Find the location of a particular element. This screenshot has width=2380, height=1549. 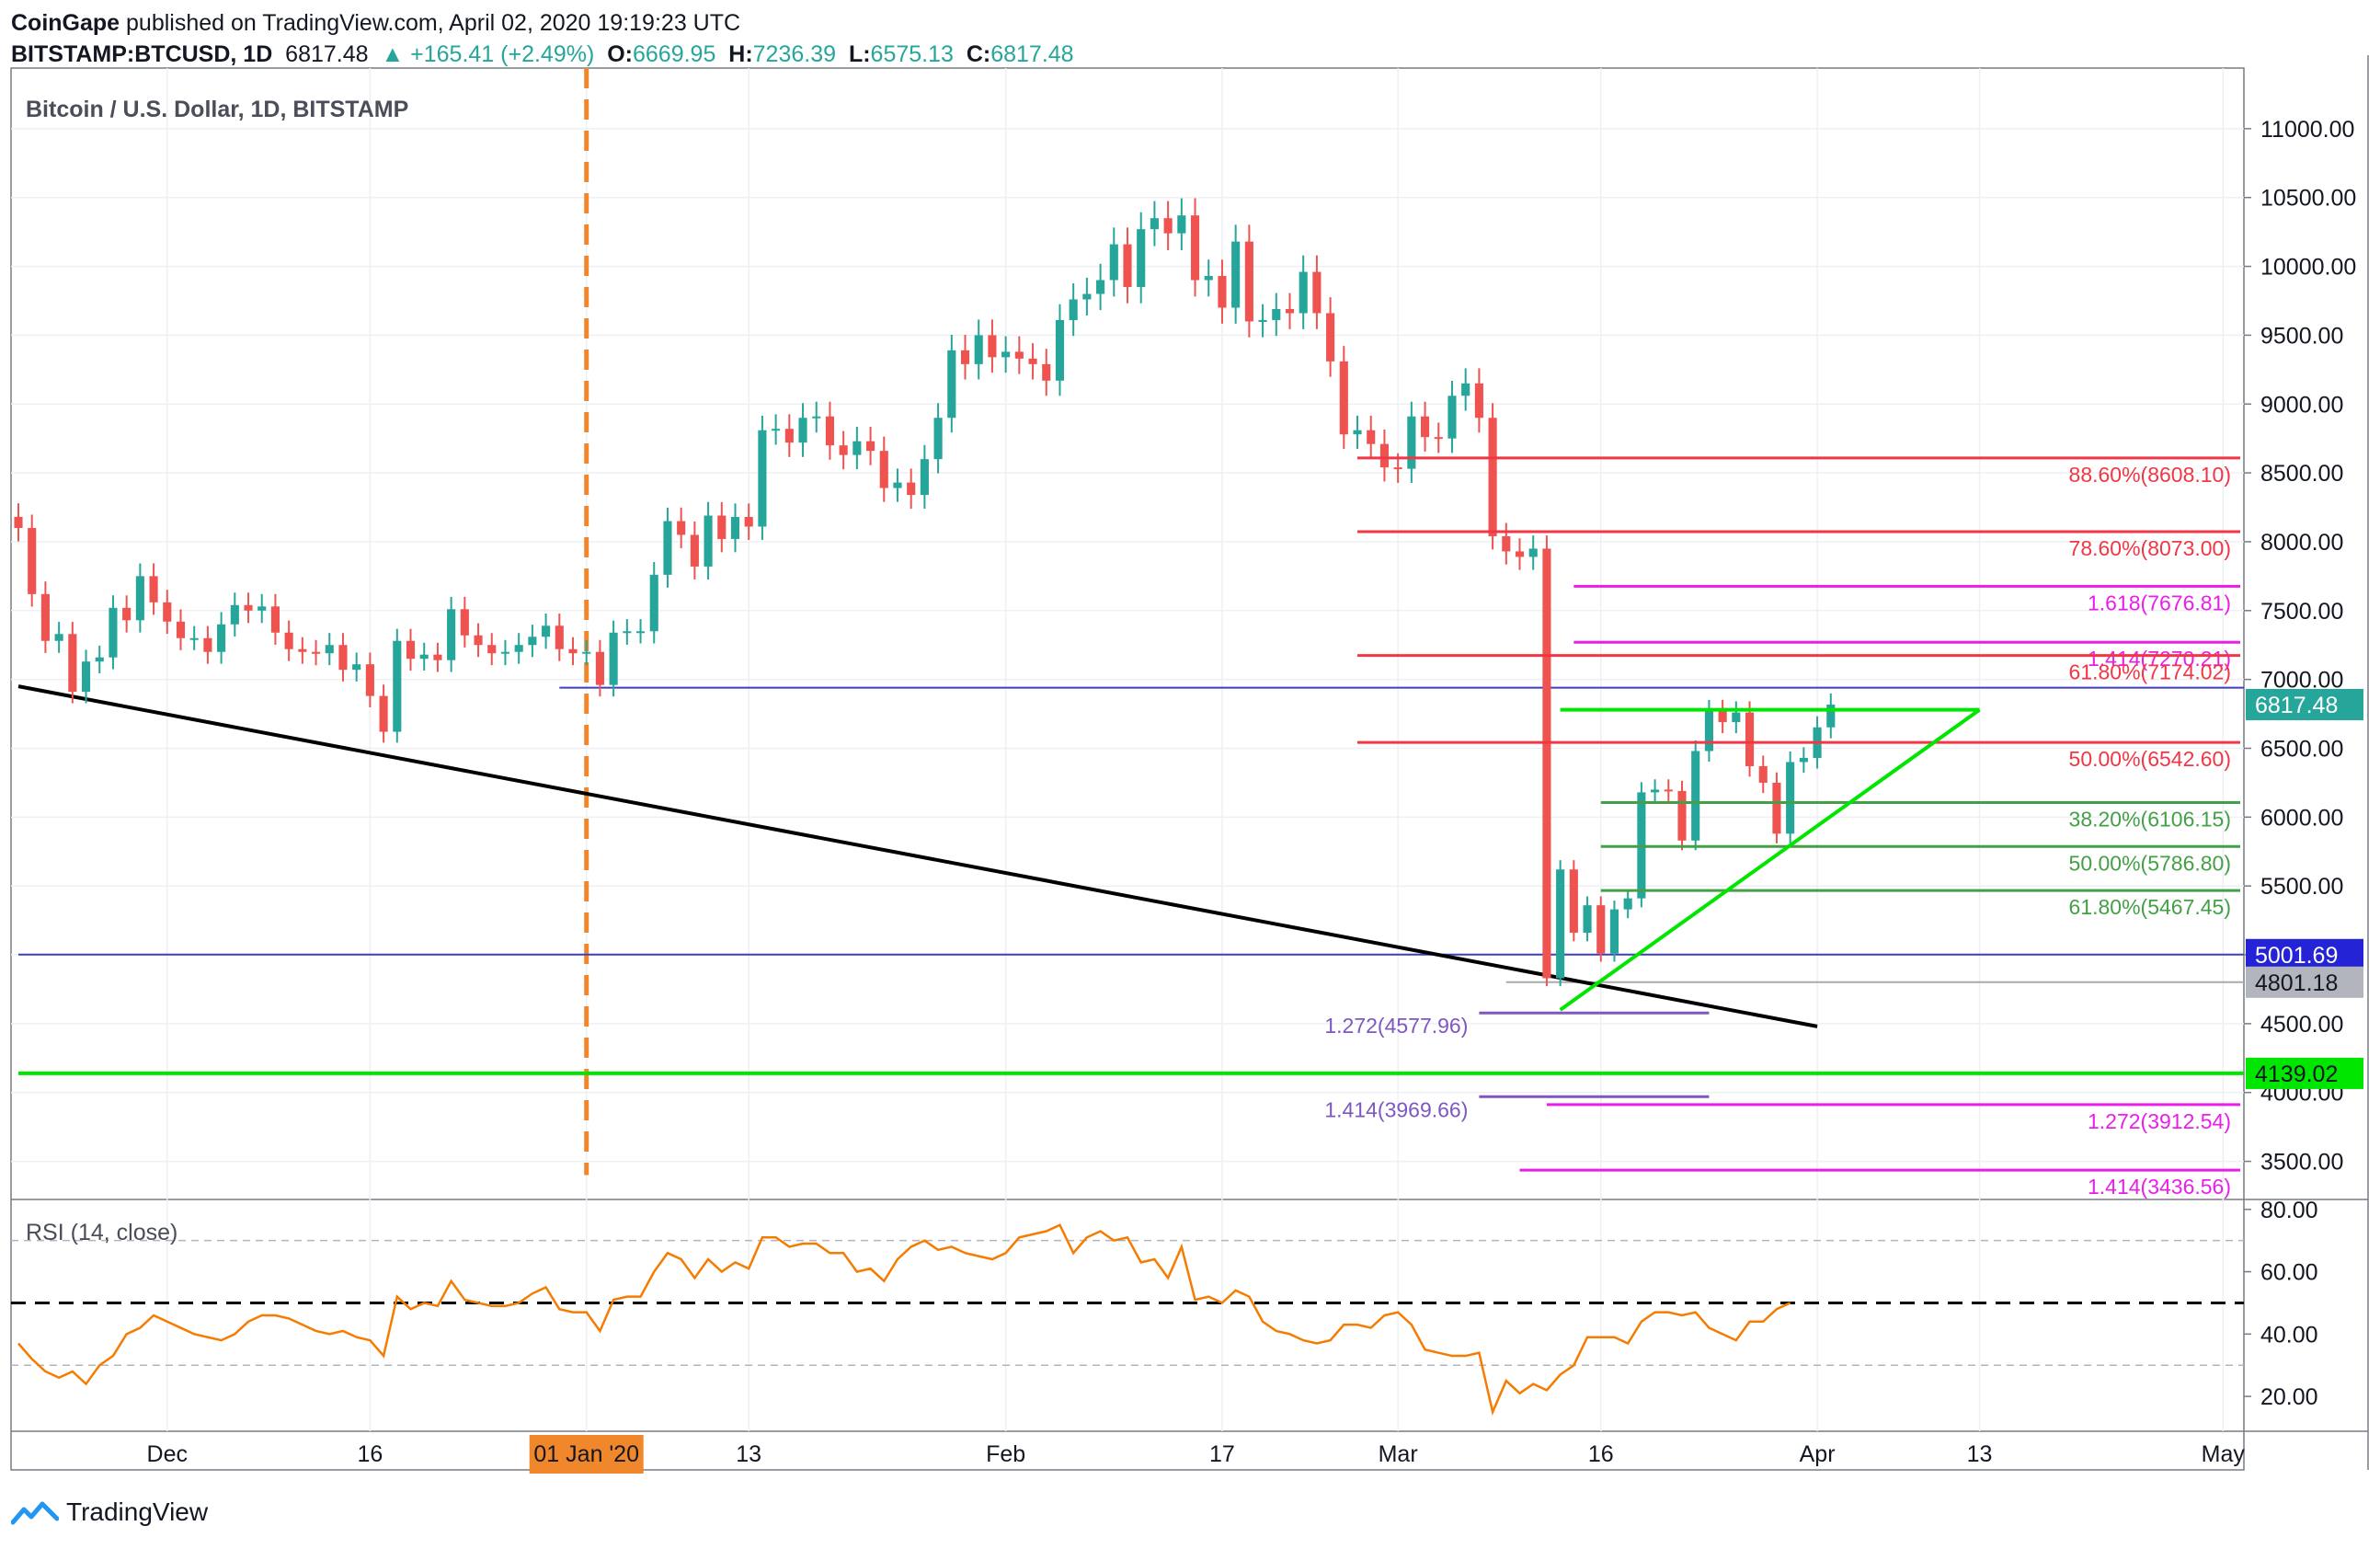

fib-50-green-label: 50.00%(5786.80) is located at coordinates (2150, 863).